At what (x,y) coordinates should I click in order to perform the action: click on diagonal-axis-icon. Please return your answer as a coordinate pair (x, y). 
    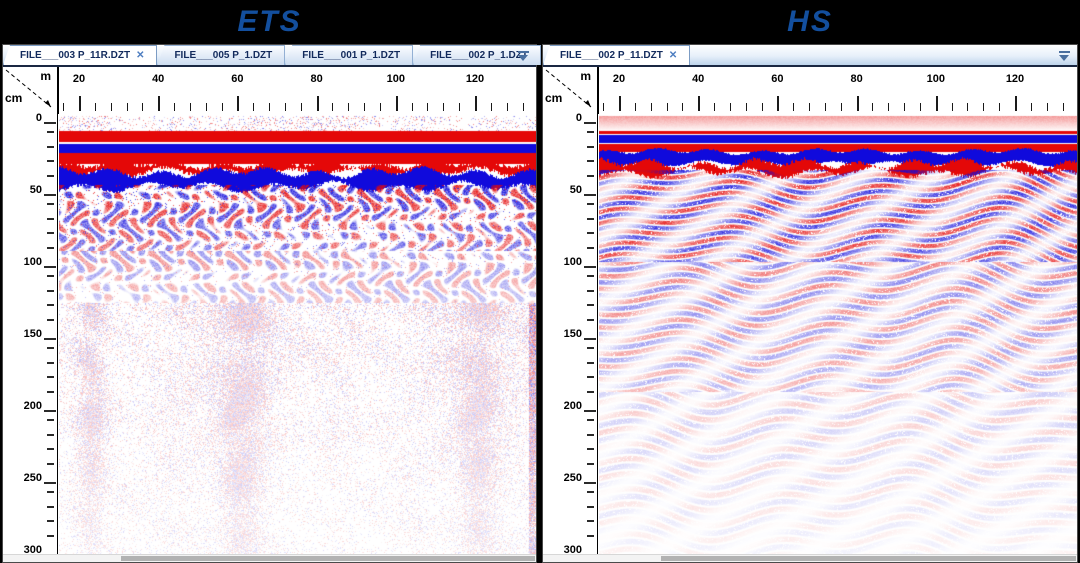
    Looking at the image, I should click on (568, 88).